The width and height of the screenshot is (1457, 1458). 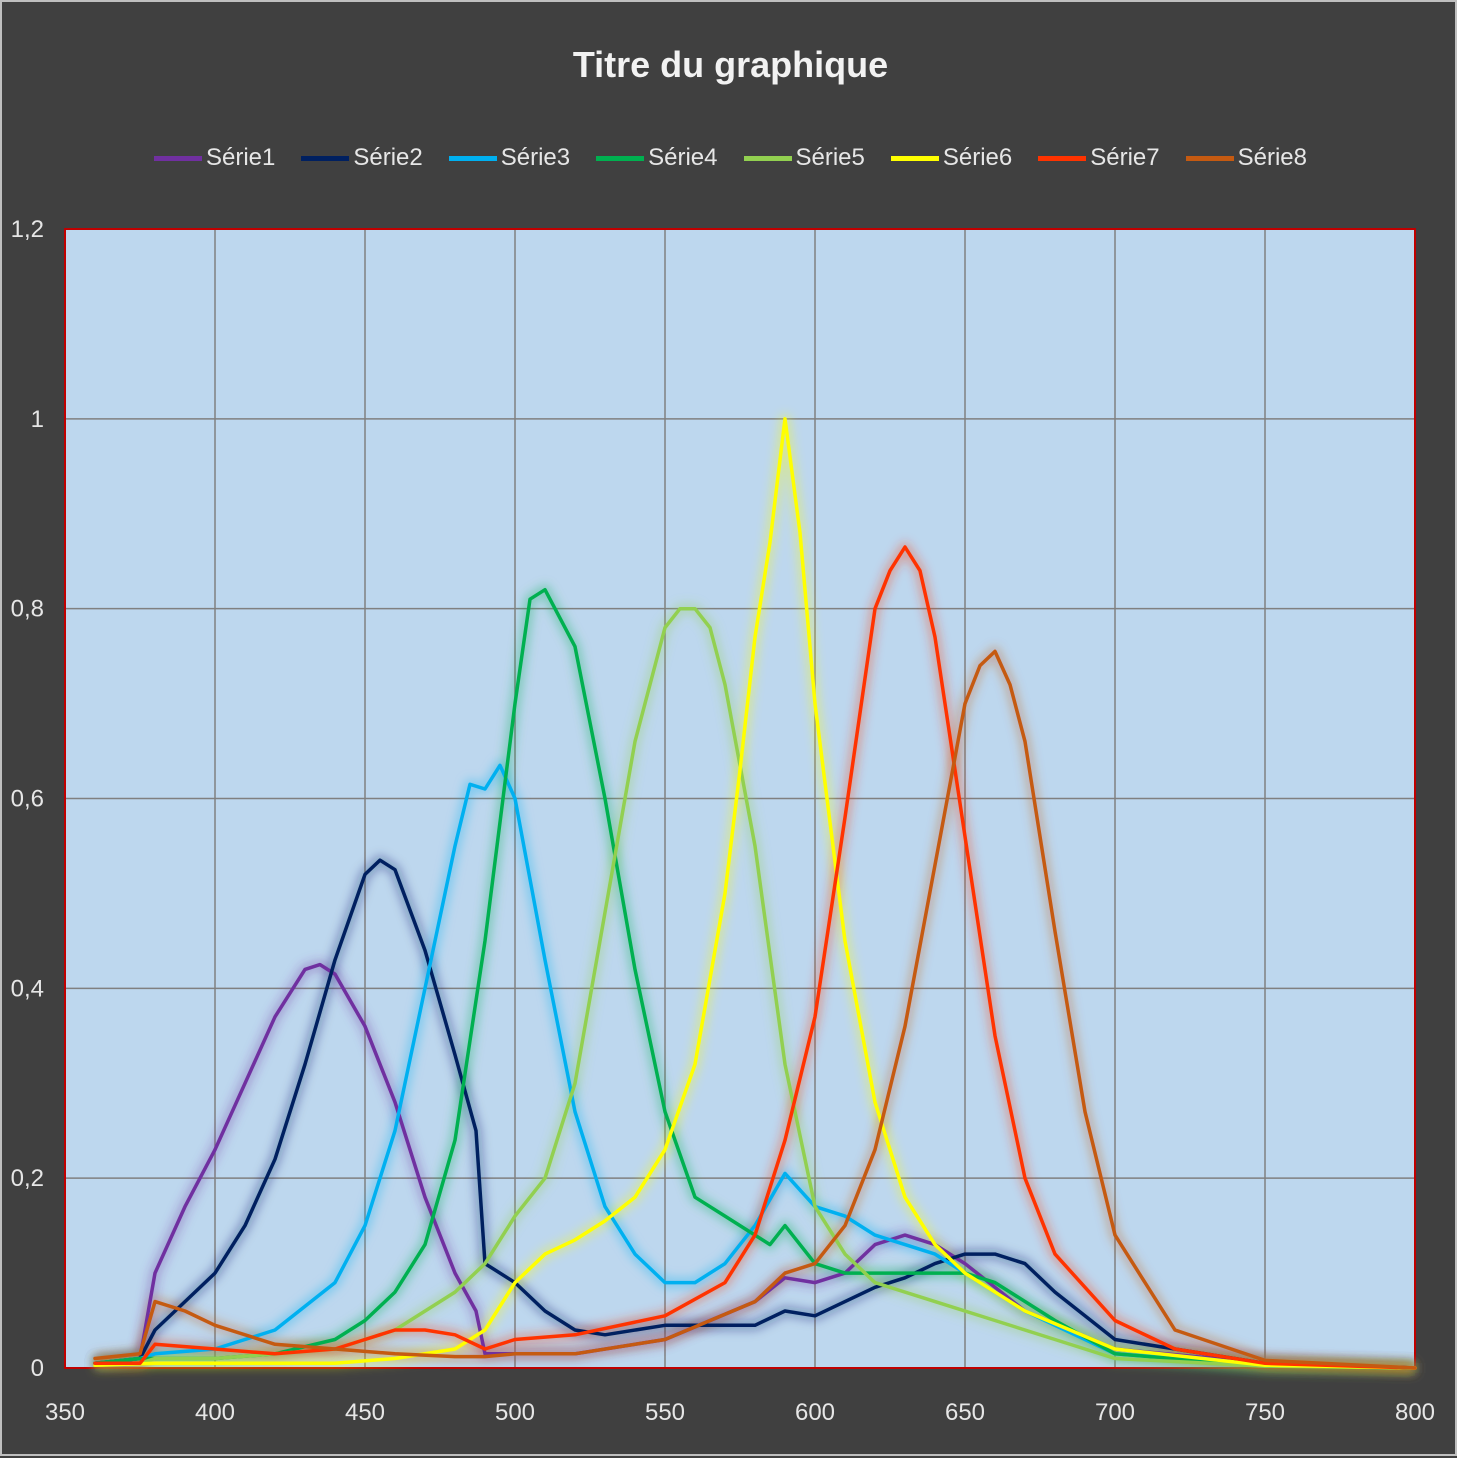 What do you see at coordinates (27, 229) in the screenshot?
I see `y-tick-label: 1,2` at bounding box center [27, 229].